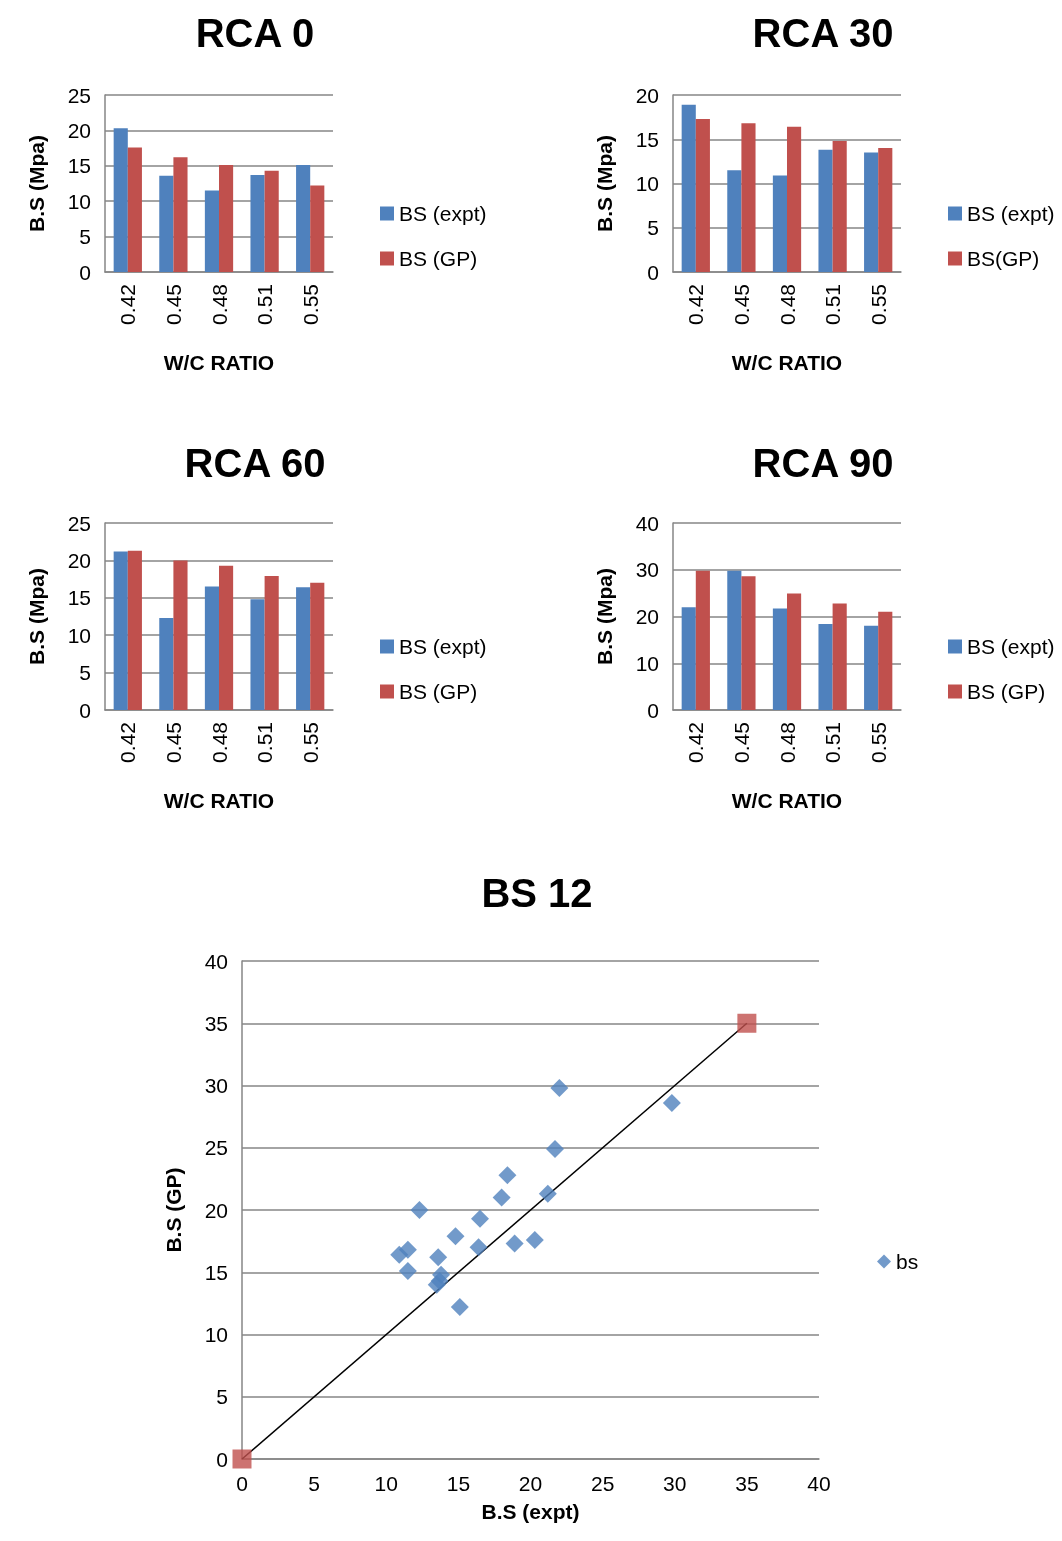  What do you see at coordinates (458, 1483) in the screenshot?
I see `x-tick-label: 15` at bounding box center [458, 1483].